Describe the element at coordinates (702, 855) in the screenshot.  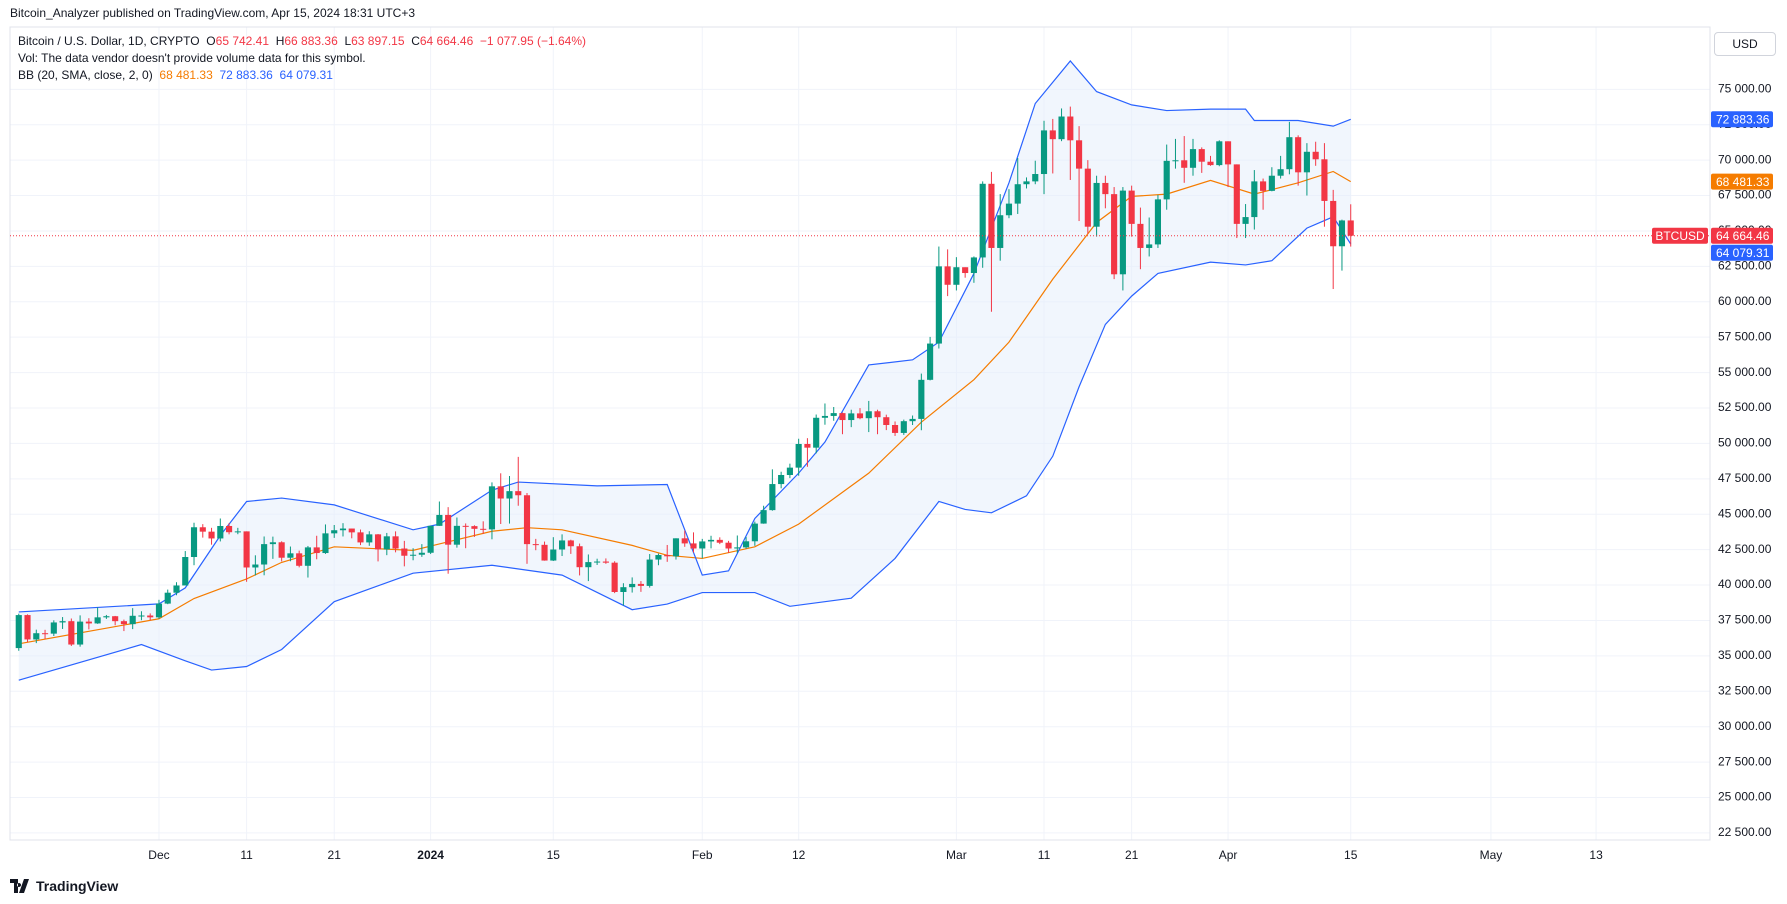
I see `x-tick-label: Feb` at that location.